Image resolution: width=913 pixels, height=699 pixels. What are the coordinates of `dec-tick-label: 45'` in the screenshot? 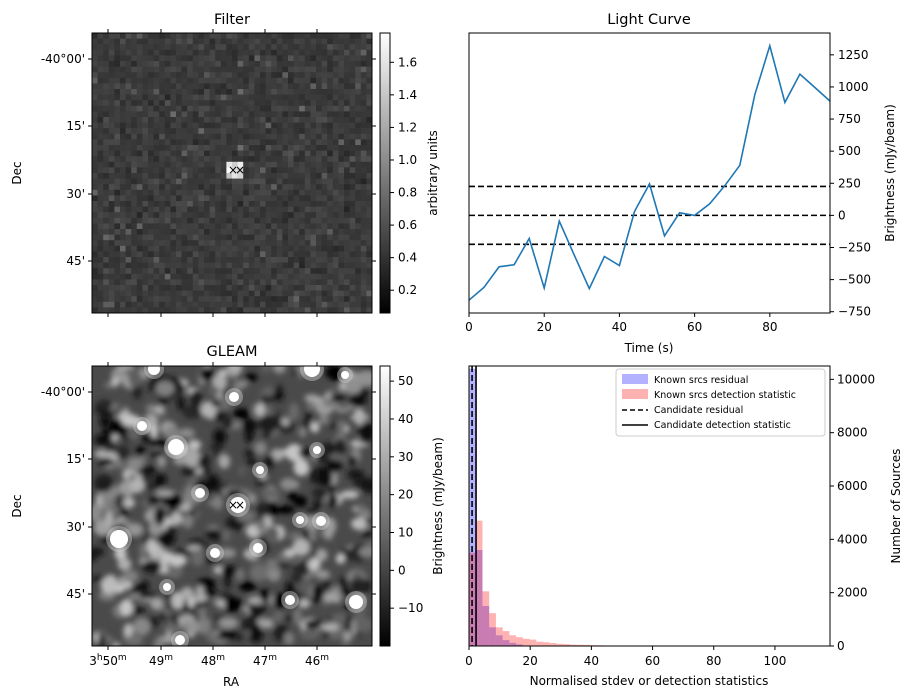 It's located at (75, 594).